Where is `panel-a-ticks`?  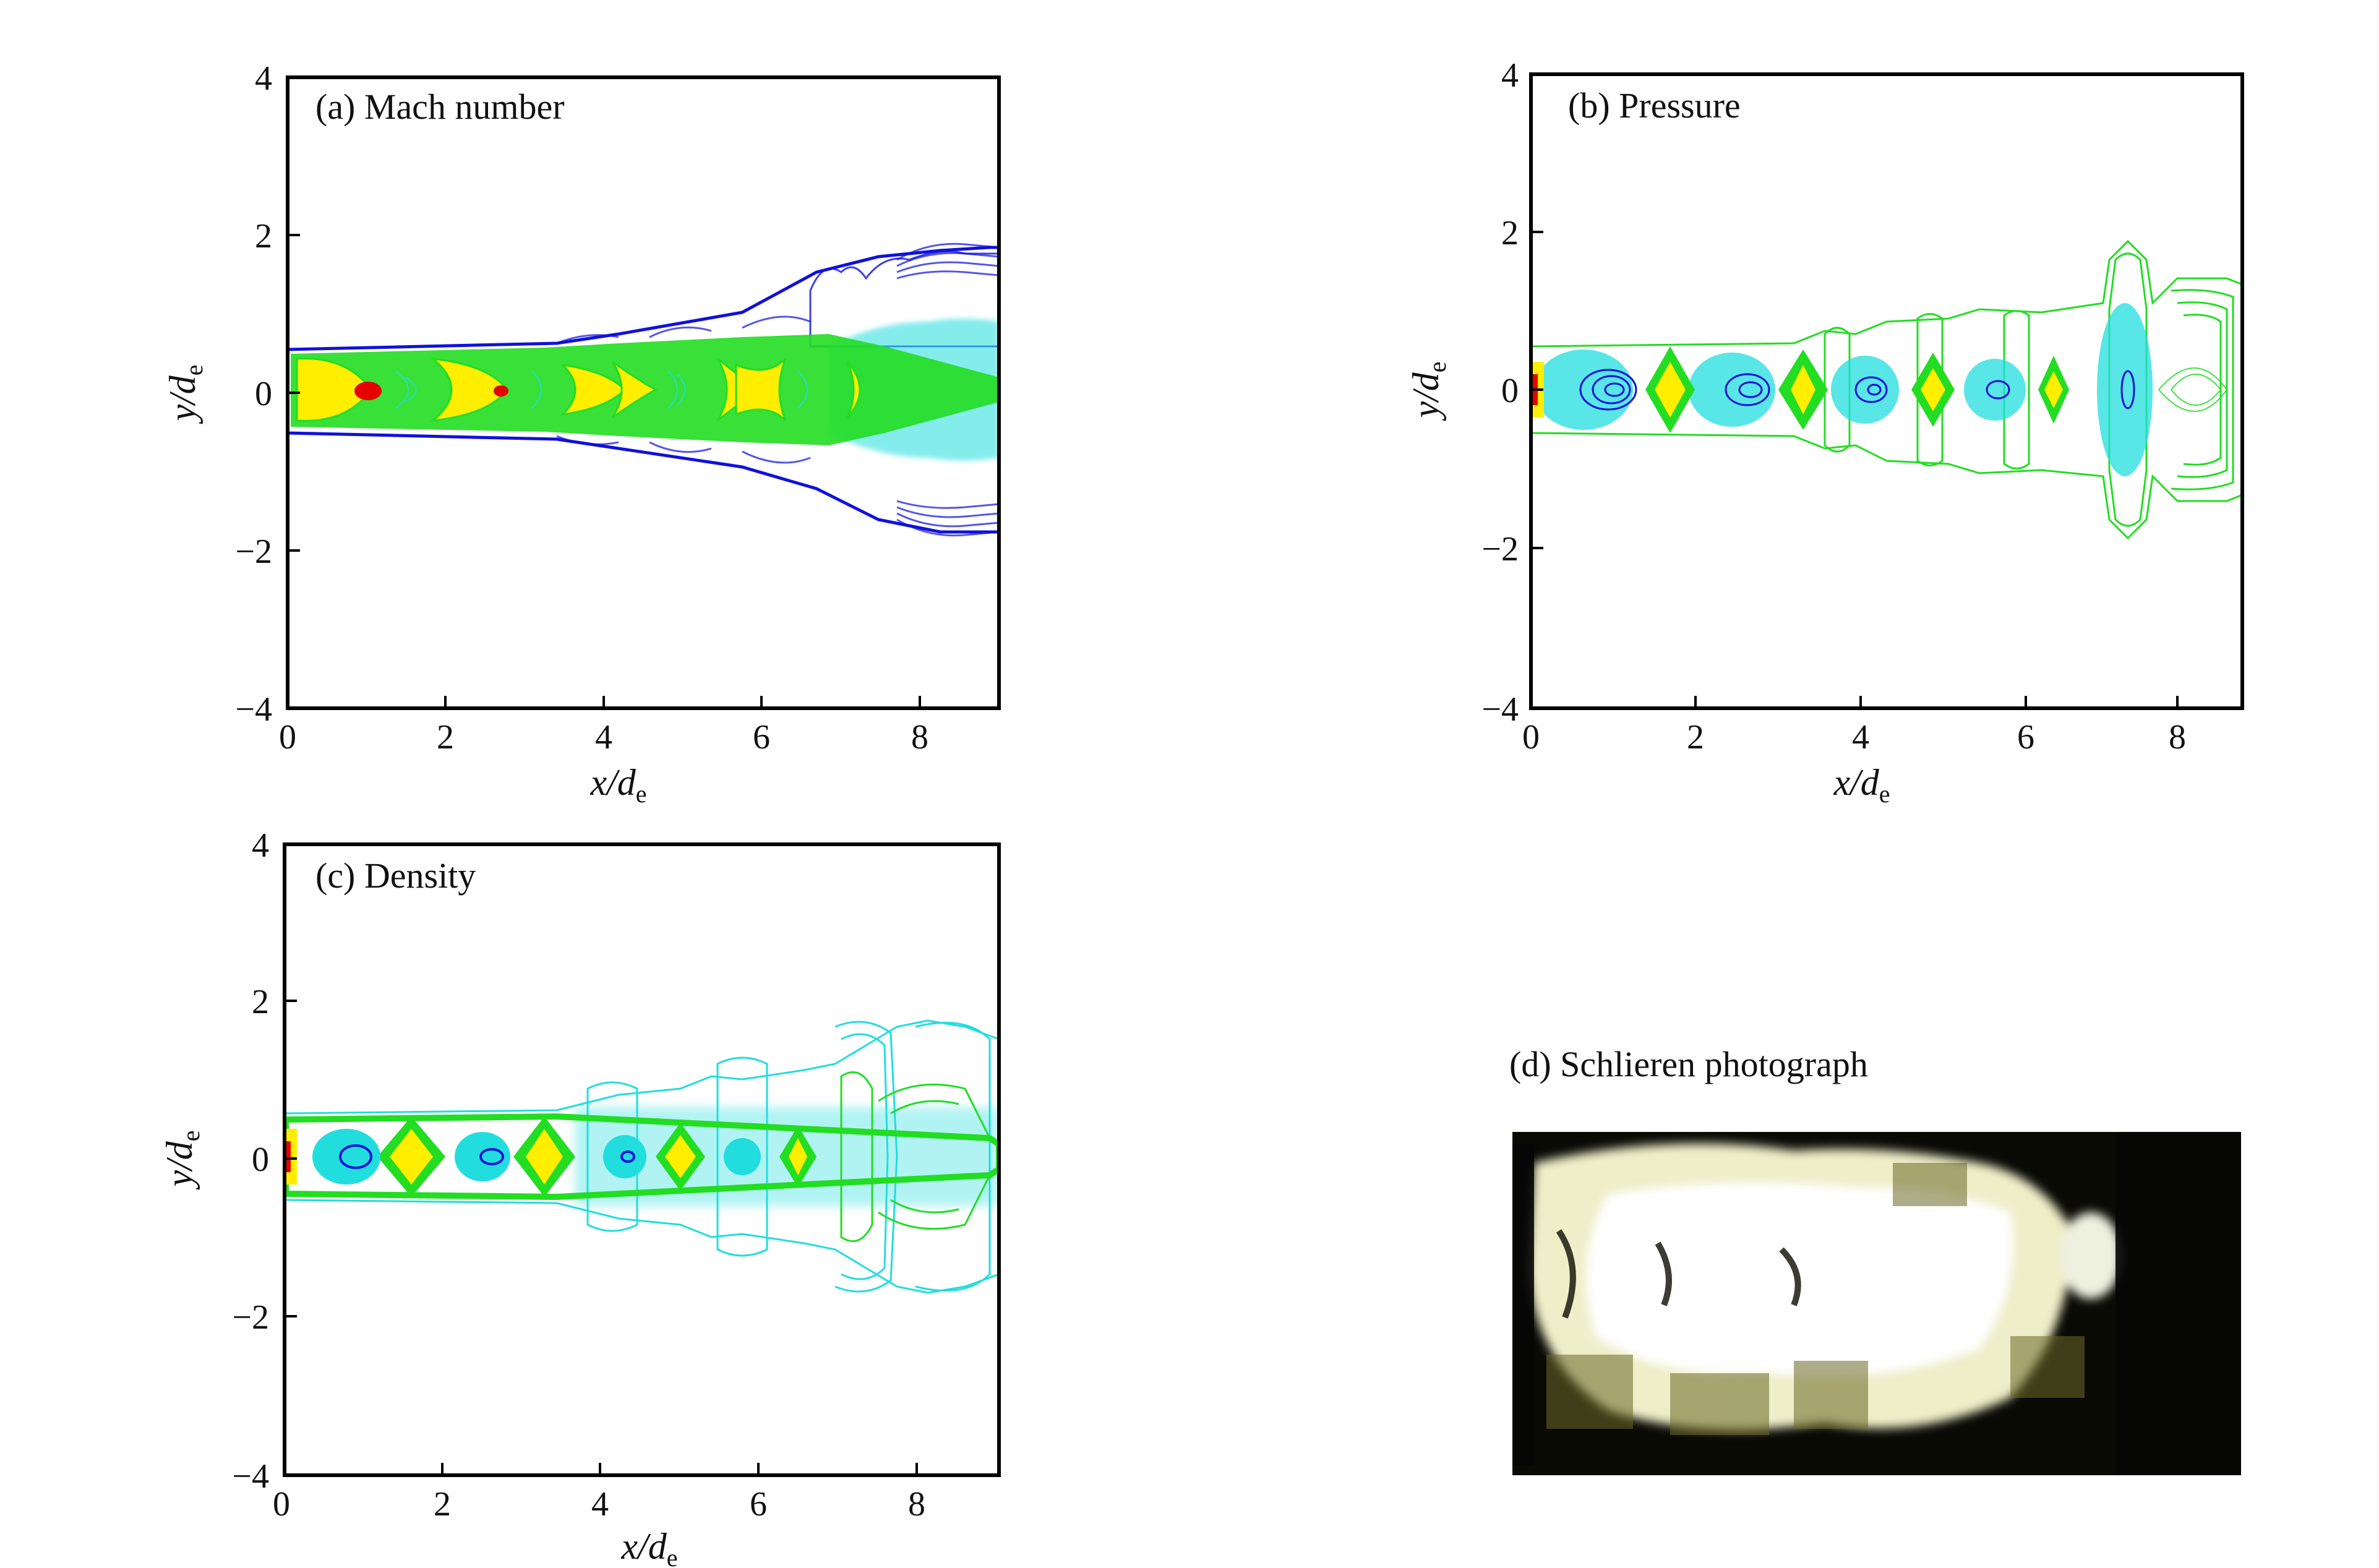
panel-a-ticks is located at coordinates (603, 392).